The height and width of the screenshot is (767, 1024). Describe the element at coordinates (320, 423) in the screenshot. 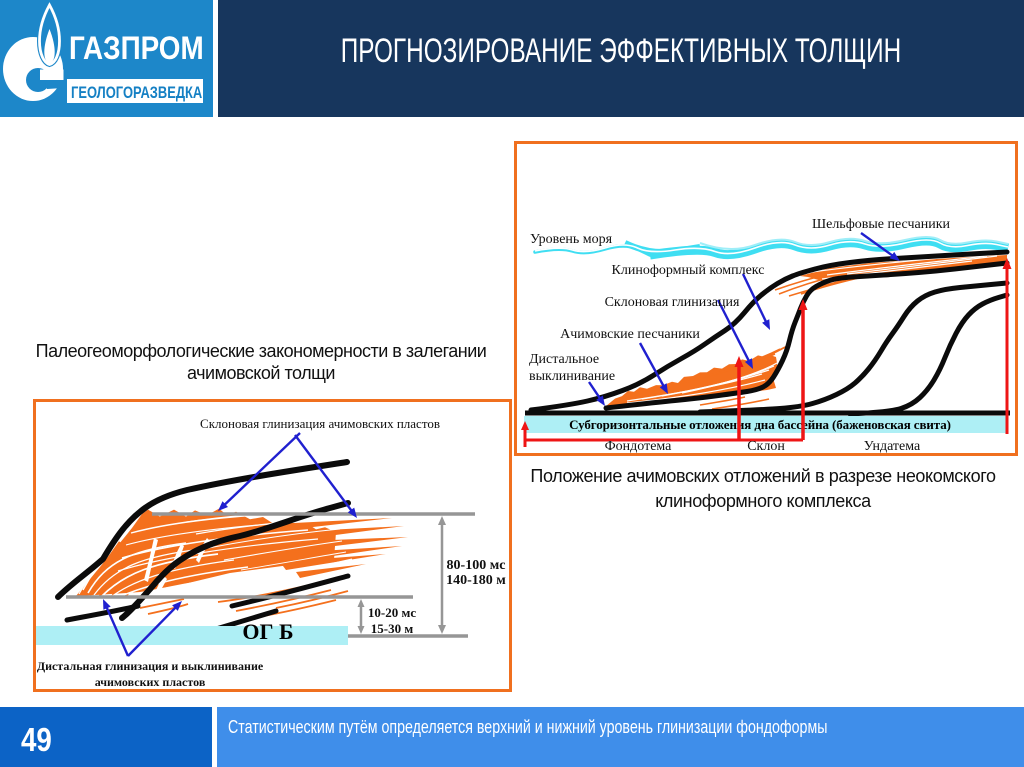

I see `svg-text:Склоновая глинизация ачимовски: Склоновая глинизация ачимовских пластов` at that location.